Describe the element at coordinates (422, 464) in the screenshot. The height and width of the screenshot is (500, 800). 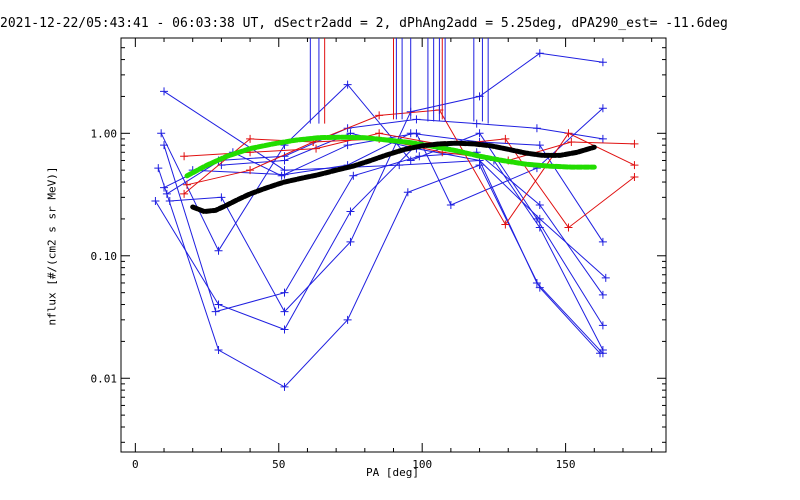
I see `x-tick-label: 100` at that location.